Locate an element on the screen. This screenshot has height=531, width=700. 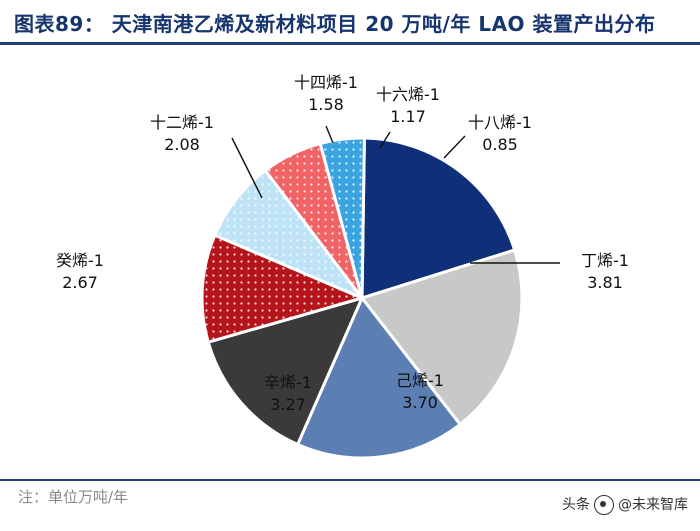
slice-label-name-1: 丁烯-1 is located at coordinates (605, 260).